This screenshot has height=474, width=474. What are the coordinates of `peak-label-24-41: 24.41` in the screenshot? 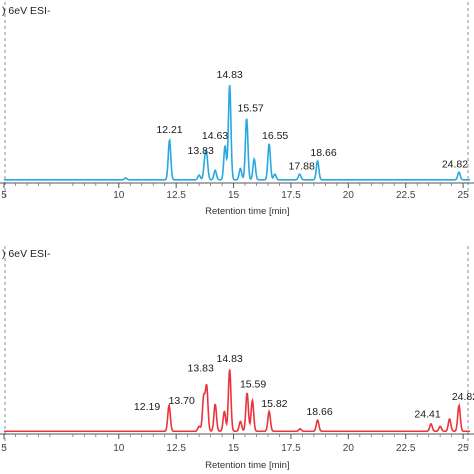 It's located at (427, 415).